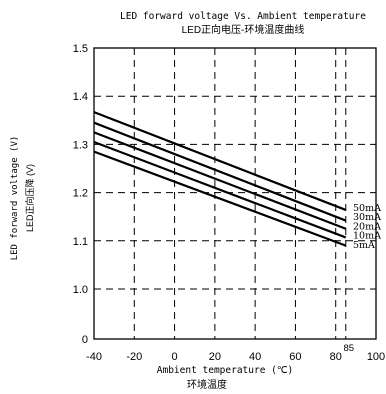 The width and height of the screenshot is (386, 394). I want to click on y-tick-label: 1.2, so click(80, 194).